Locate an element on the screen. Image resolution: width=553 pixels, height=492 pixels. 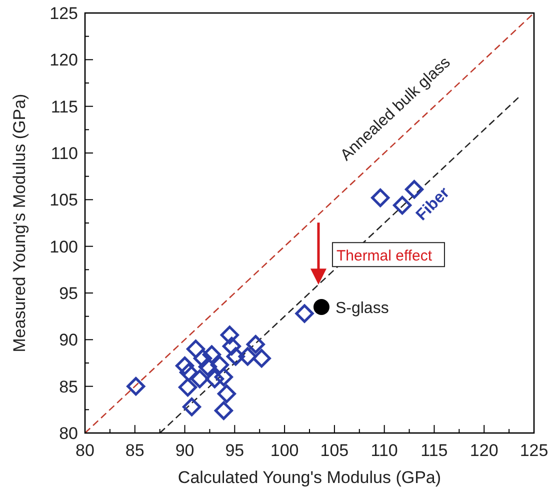
y-tick-label: 105 is located at coordinates (64, 200).